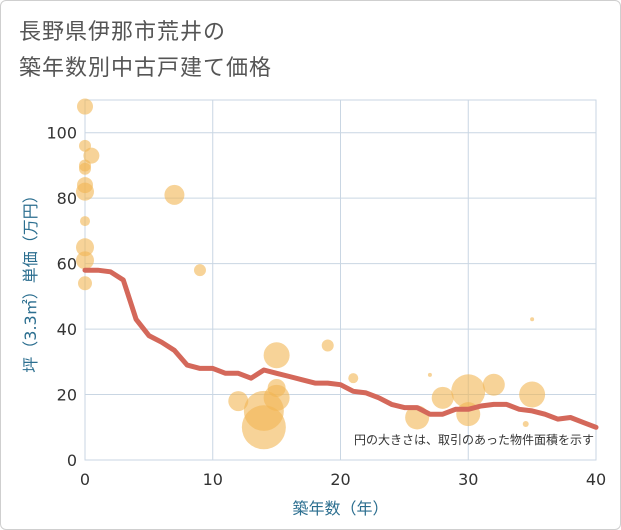 Image resolution: width=621 pixels, height=530 pixels. I want to click on y-tick-label: 80, so click(67, 198).